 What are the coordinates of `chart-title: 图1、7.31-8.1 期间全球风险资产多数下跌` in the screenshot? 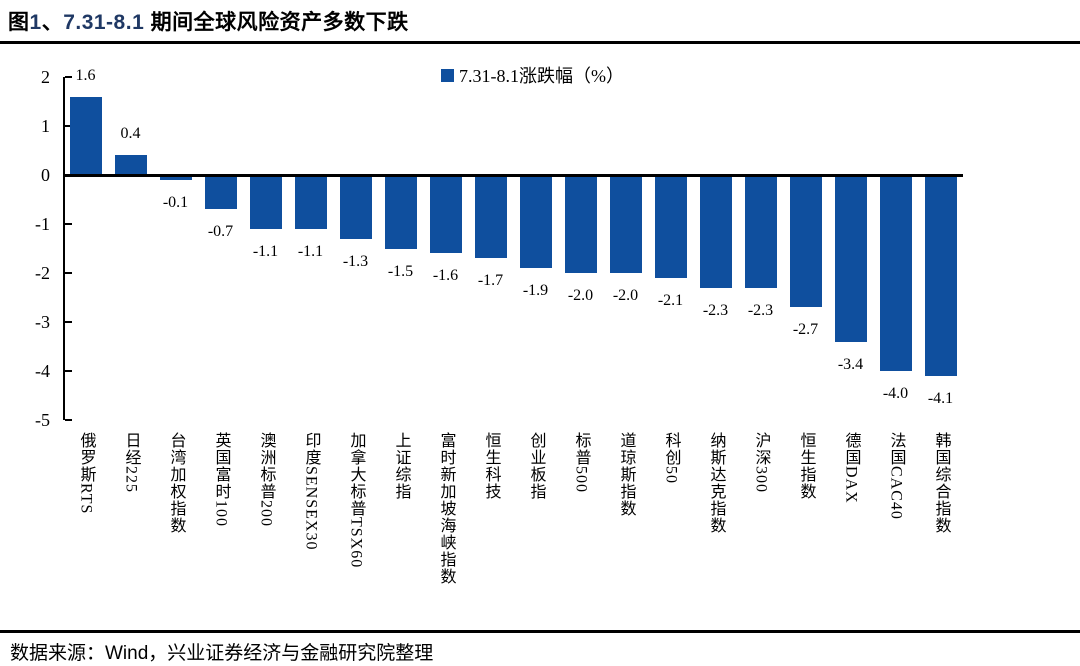 It's located at (208, 21).